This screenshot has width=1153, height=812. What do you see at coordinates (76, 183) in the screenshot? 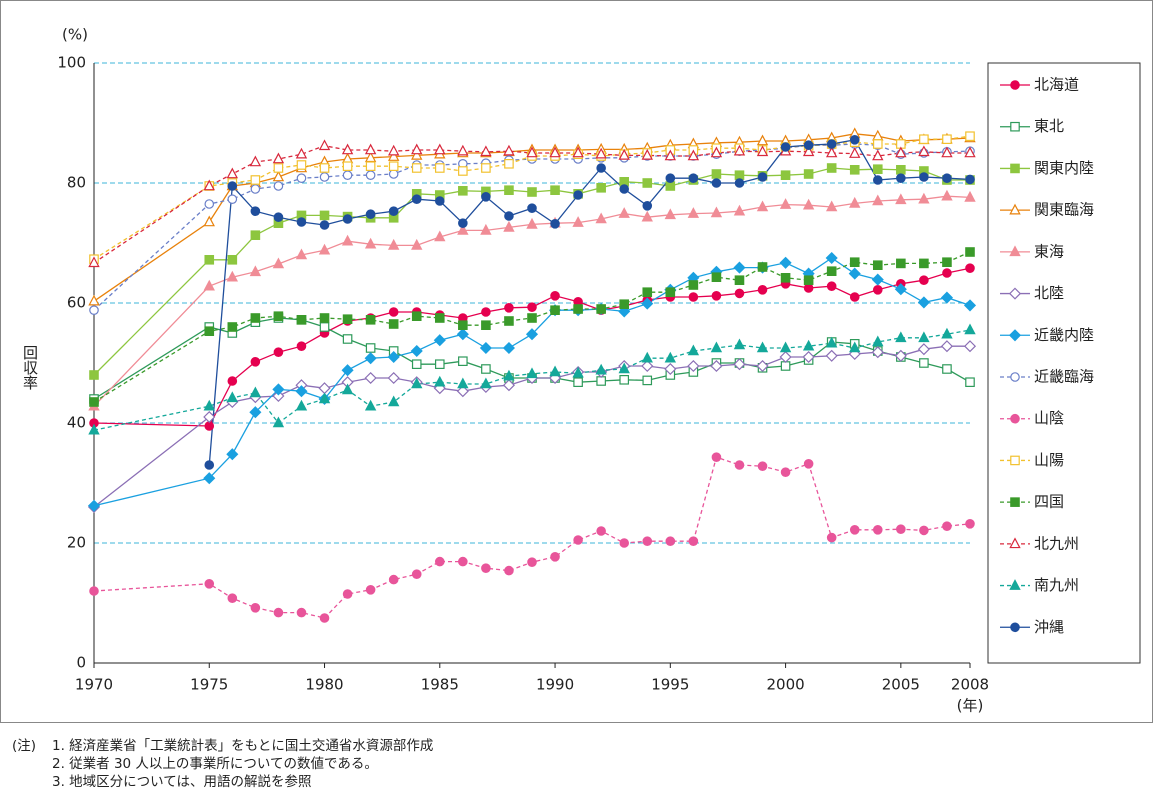
I see `y-tick-label: 80` at bounding box center [76, 183].